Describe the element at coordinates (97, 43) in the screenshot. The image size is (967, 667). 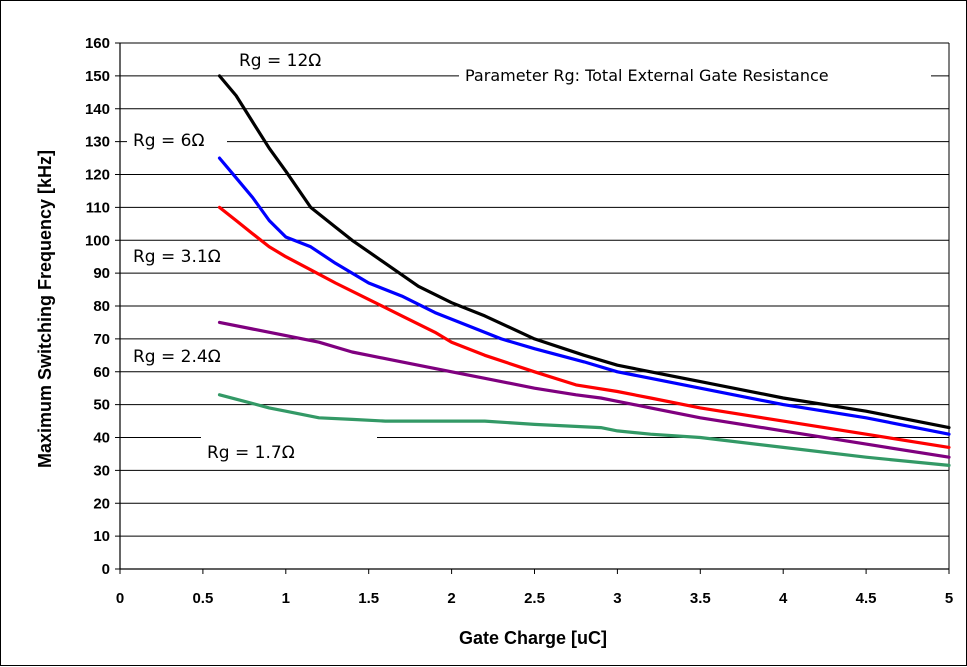
I see `y-tick-label: 160` at that location.